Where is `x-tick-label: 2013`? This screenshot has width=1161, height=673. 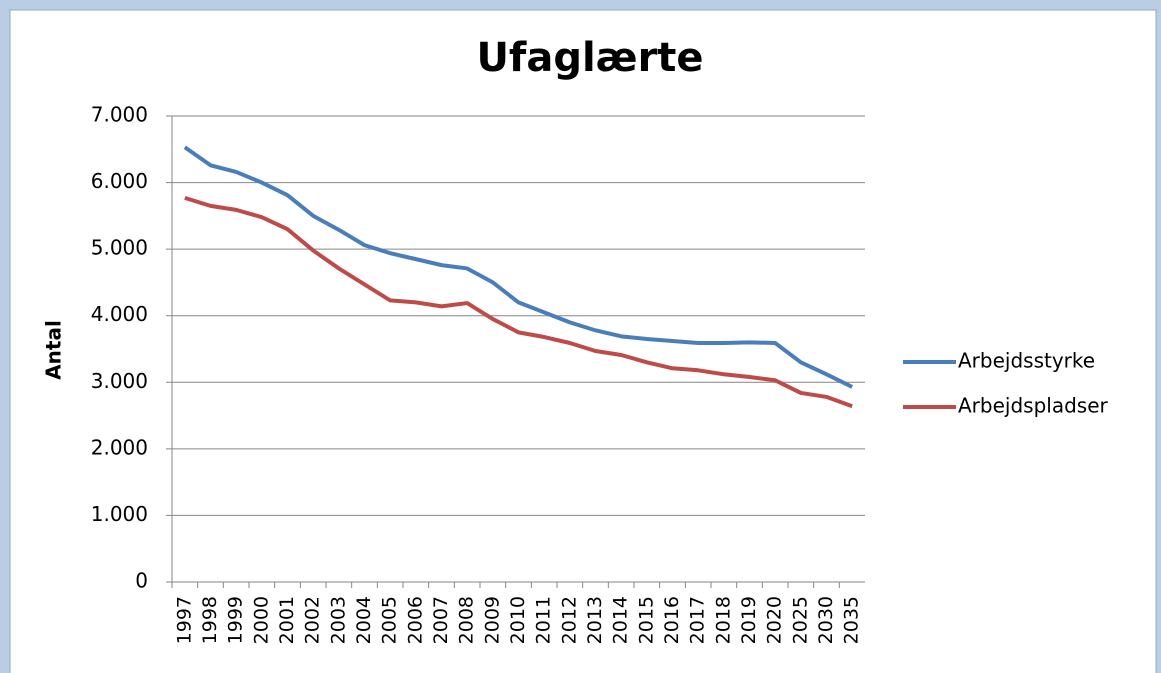 x-tick-label: 2013 is located at coordinates (595, 620).